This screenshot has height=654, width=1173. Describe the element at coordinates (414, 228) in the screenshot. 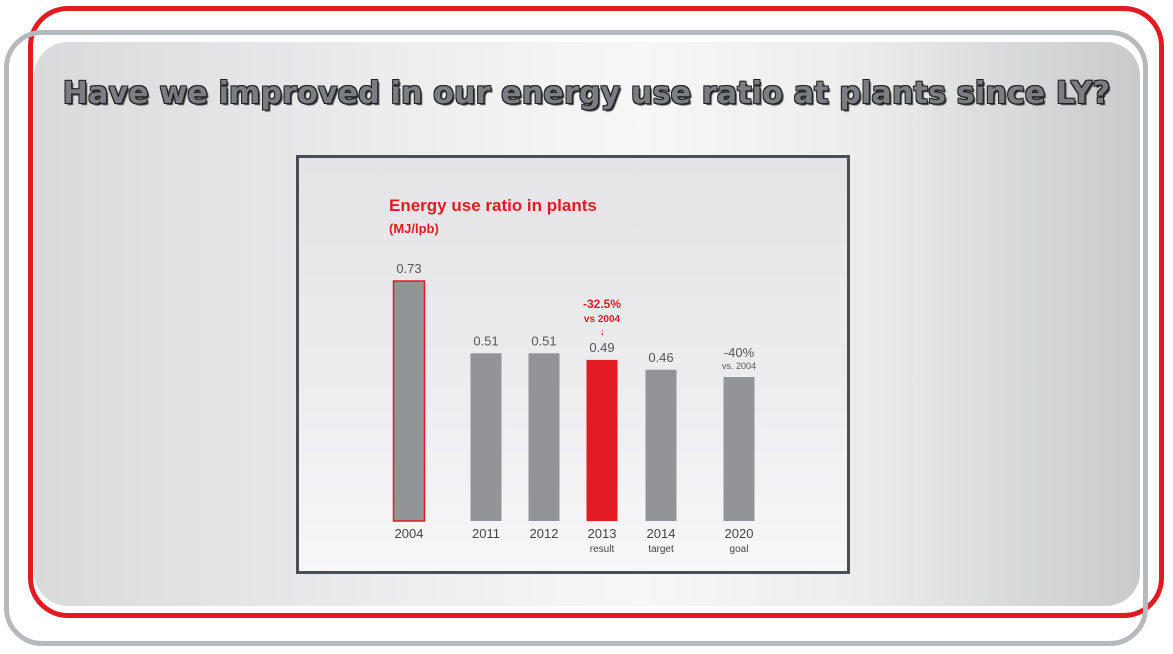

I see `chart-subtitle: (MJ/lpb)` at that location.